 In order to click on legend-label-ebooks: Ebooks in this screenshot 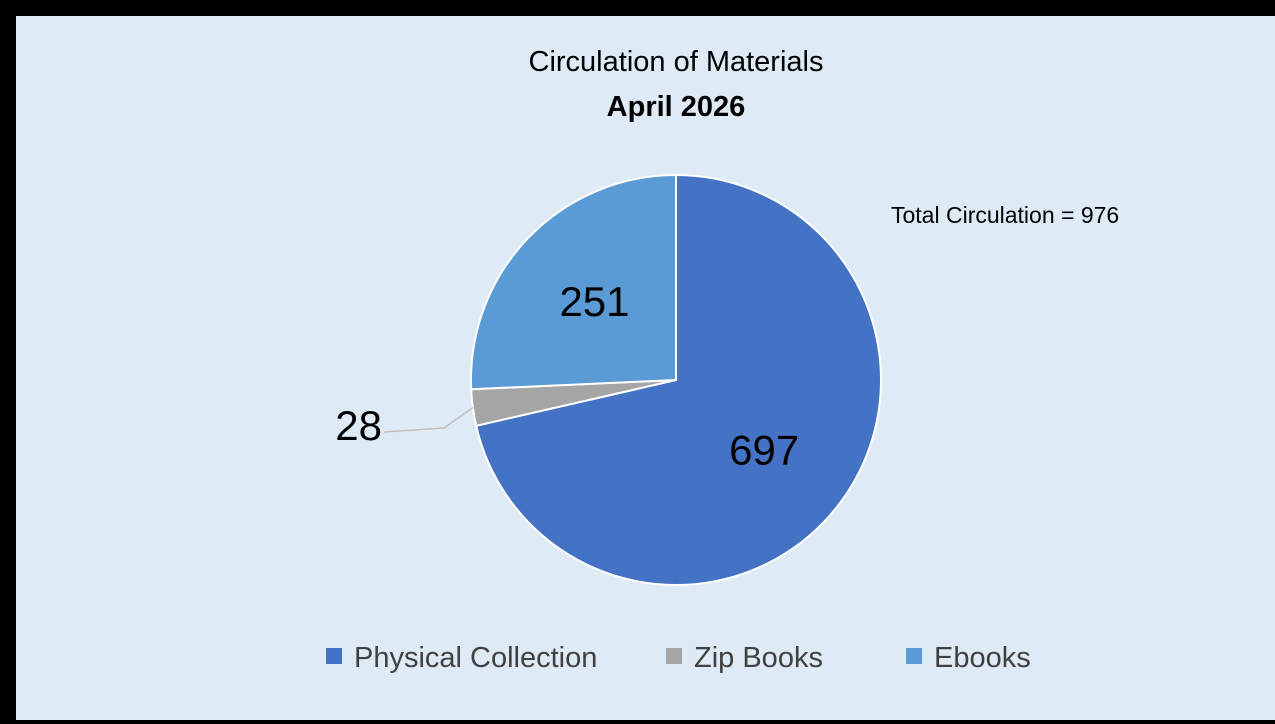, I will do `click(982, 658)`.